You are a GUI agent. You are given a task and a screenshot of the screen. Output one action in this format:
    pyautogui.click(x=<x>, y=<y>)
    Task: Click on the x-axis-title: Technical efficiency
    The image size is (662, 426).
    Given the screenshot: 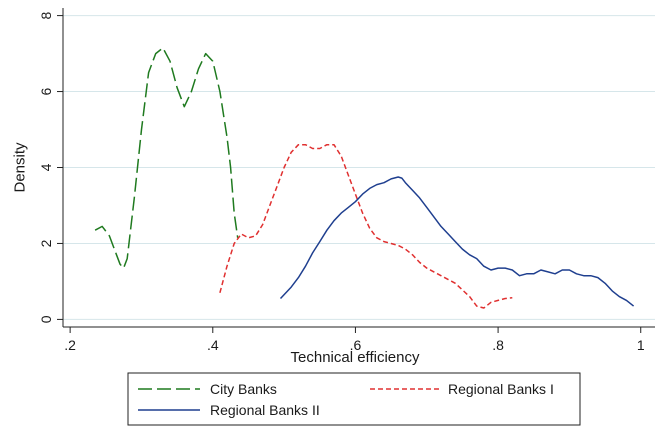 What is the action you would take?
    pyautogui.click(x=355, y=357)
    